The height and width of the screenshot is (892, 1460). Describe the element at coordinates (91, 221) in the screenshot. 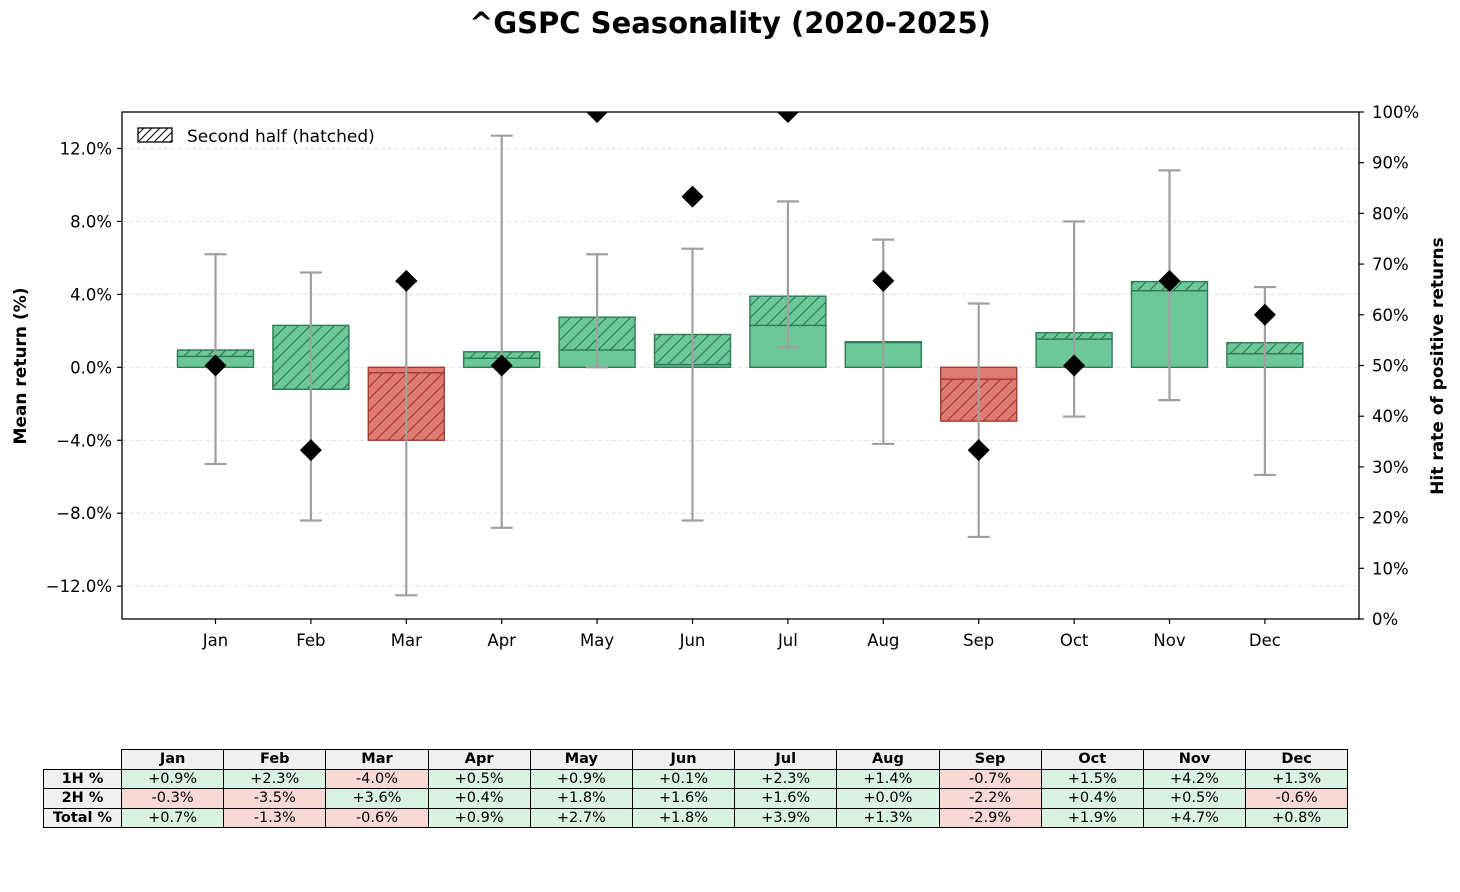

I see `y-tick-label-left: 8.0%` at that location.